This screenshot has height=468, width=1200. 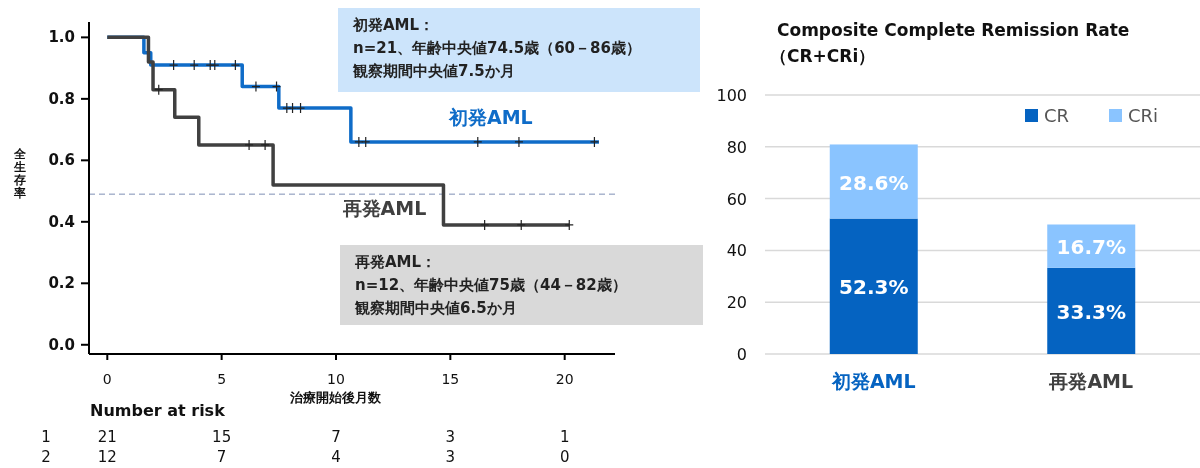 What do you see at coordinates (1057, 115) in the screenshot?
I see `legend-label: CR` at bounding box center [1057, 115].